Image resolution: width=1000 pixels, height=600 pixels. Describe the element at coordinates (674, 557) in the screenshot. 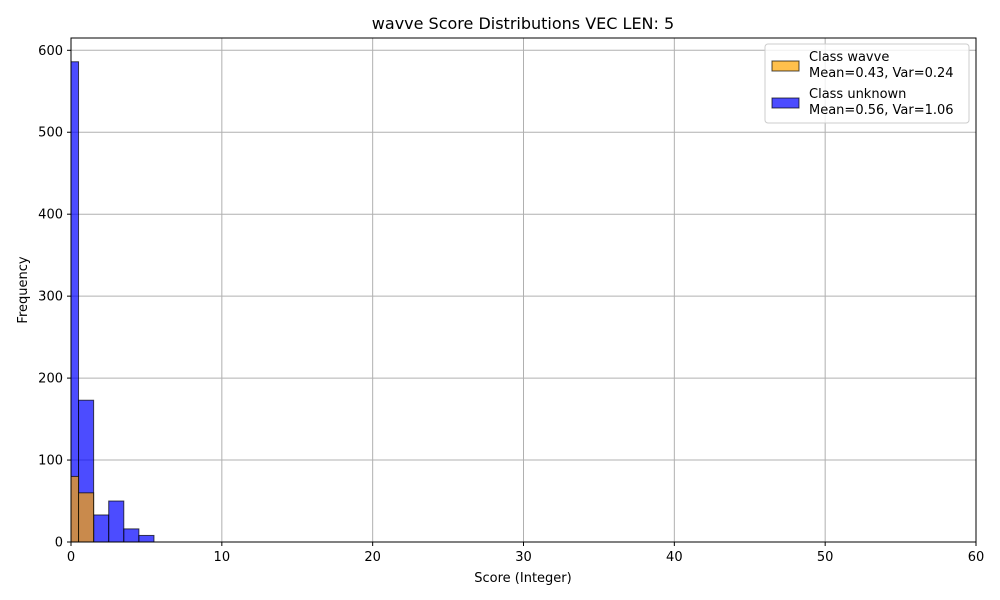

I see `x-tick-label: 40` at that location.